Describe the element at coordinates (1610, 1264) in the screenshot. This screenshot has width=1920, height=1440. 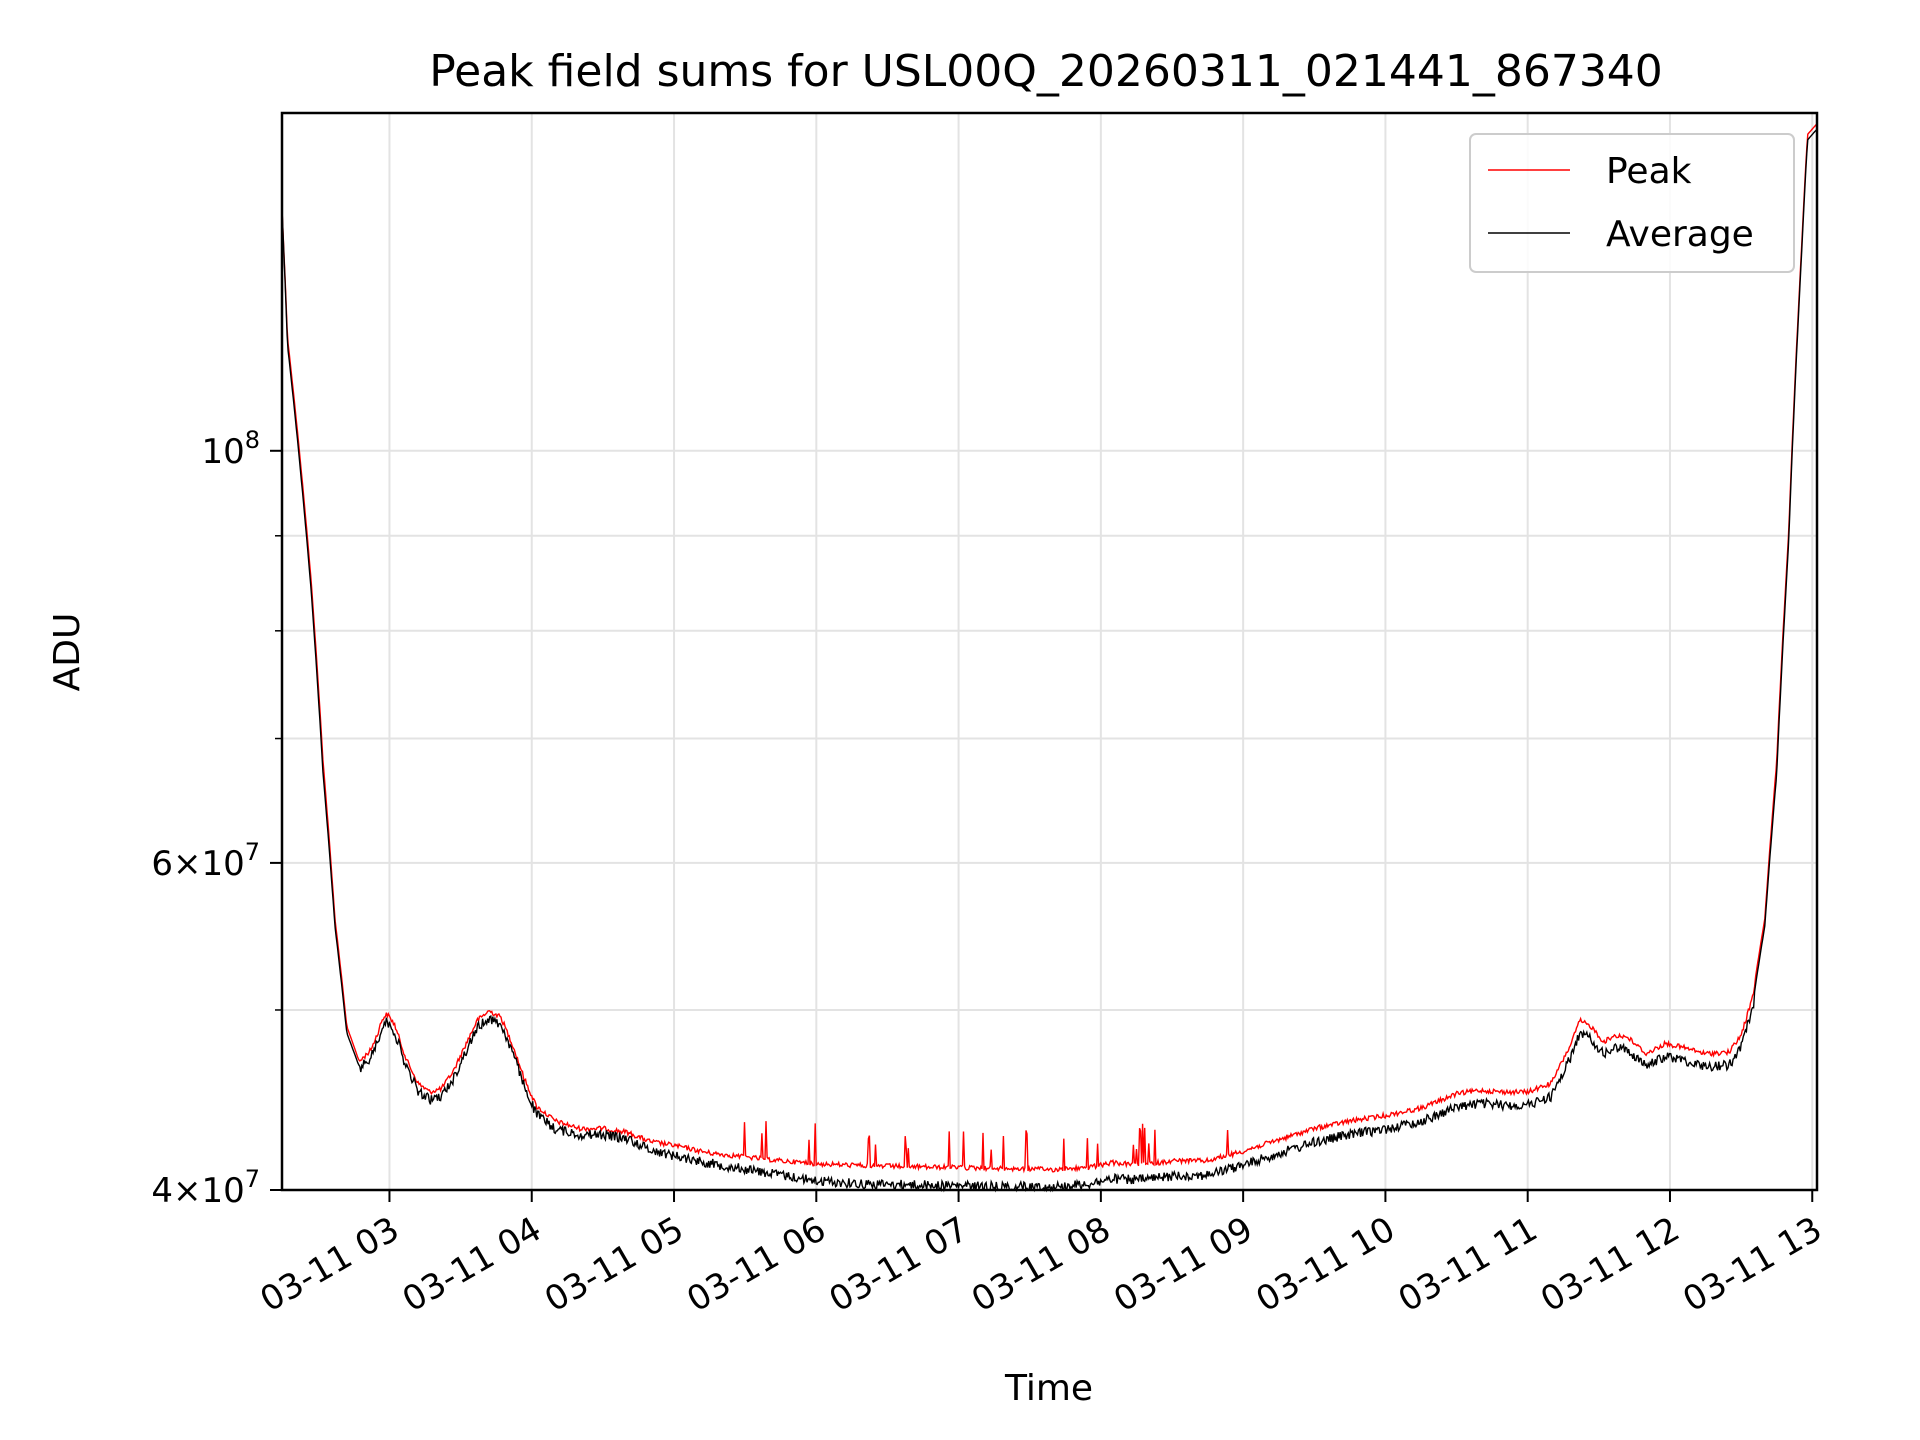
I see `x-tick-label: 03-11 12` at that location.